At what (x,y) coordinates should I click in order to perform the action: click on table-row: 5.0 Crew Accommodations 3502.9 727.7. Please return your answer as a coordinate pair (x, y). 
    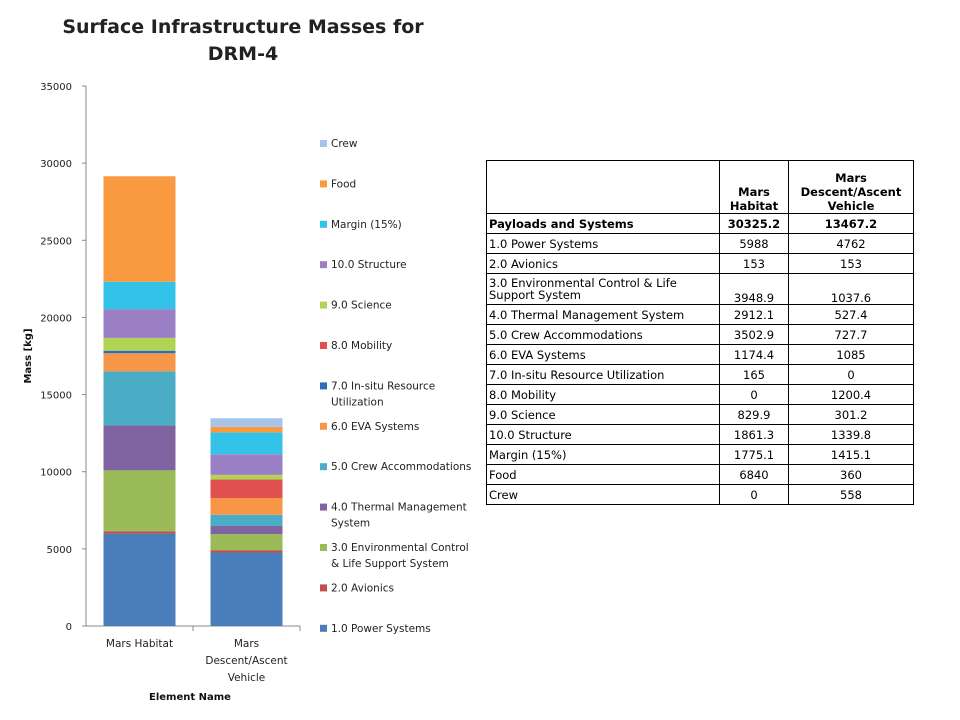
    Looking at the image, I should click on (700, 334).